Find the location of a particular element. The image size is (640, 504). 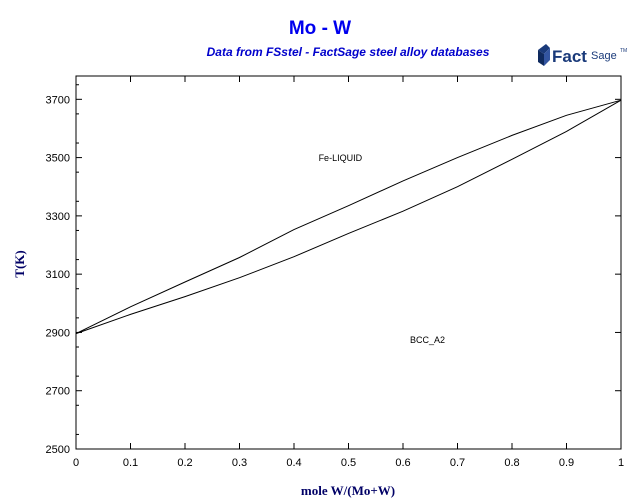

x-tick-label: 0.3 is located at coordinates (239, 463).